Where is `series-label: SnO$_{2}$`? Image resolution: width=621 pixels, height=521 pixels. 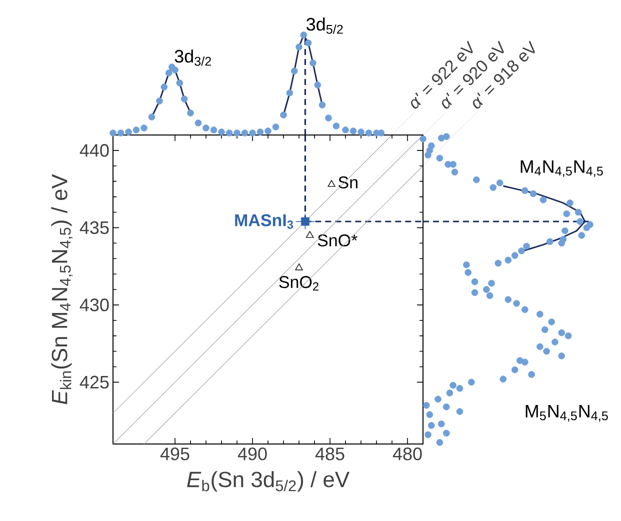 series-label: SnO$_{2}$ is located at coordinates (298, 283).